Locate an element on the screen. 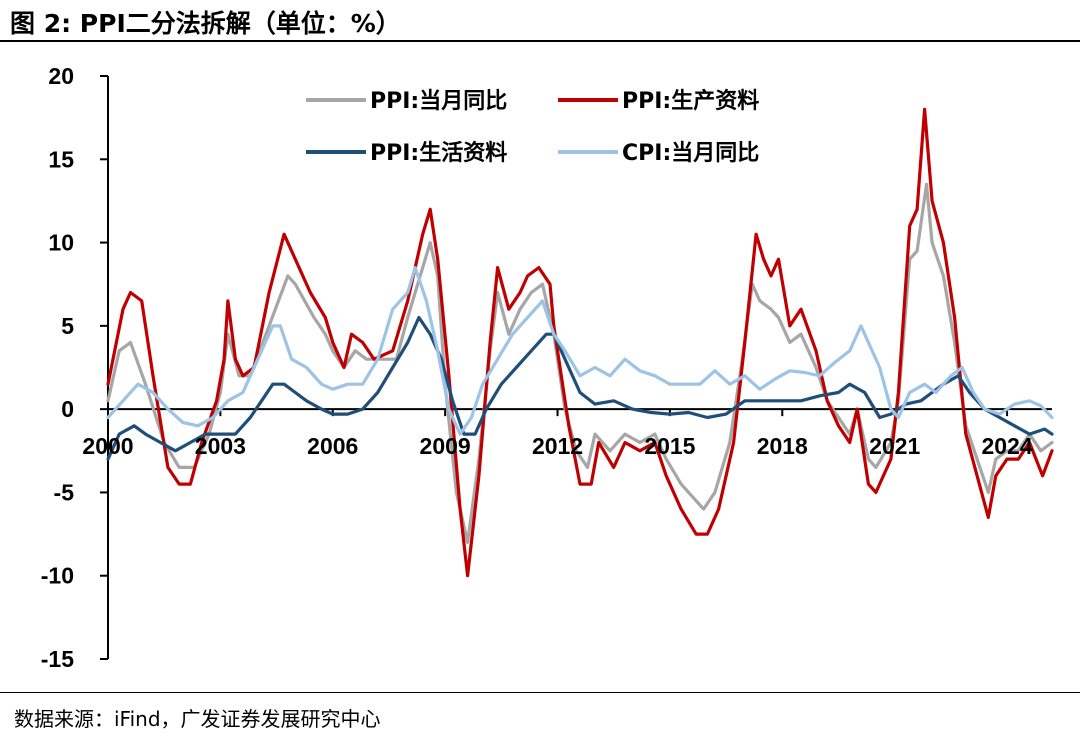  legend-label: PPI:生活资料 is located at coordinates (438, 153).